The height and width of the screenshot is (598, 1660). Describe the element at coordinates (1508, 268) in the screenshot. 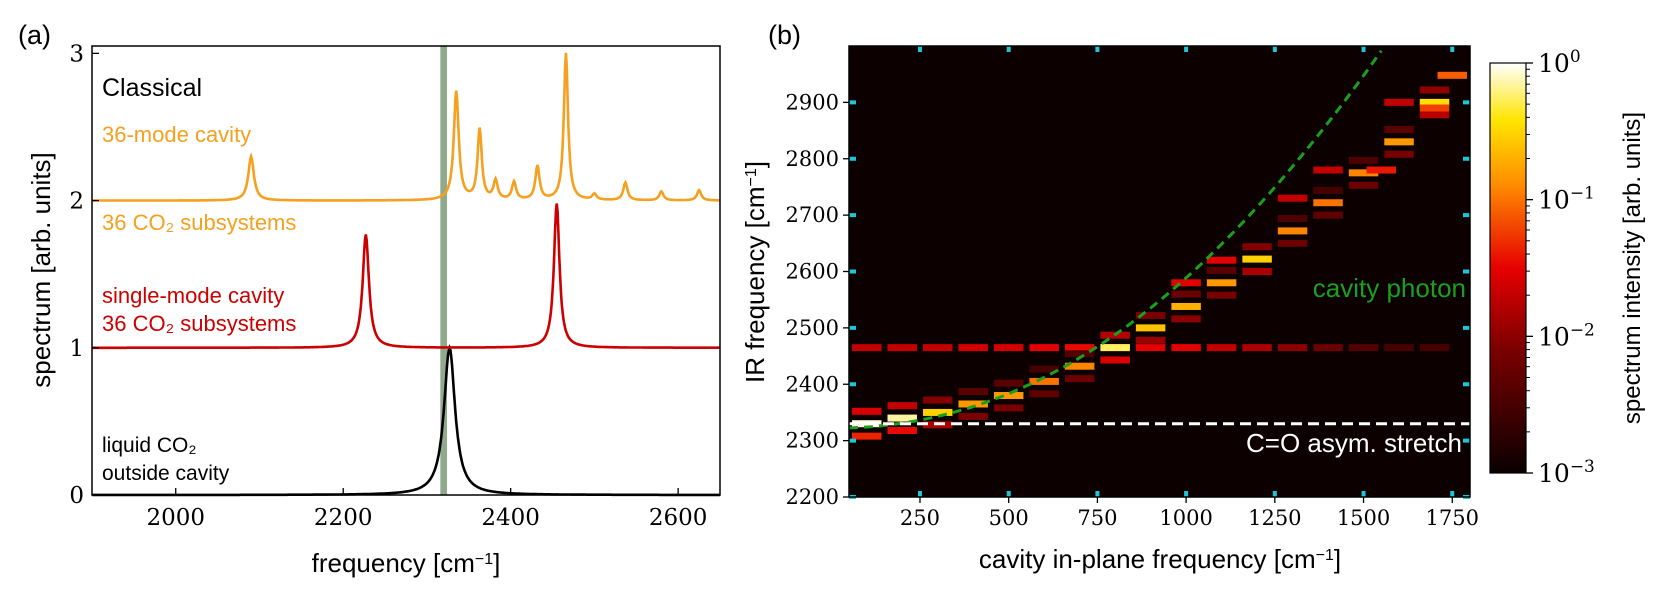

I see `colorbar-gradient` at that location.